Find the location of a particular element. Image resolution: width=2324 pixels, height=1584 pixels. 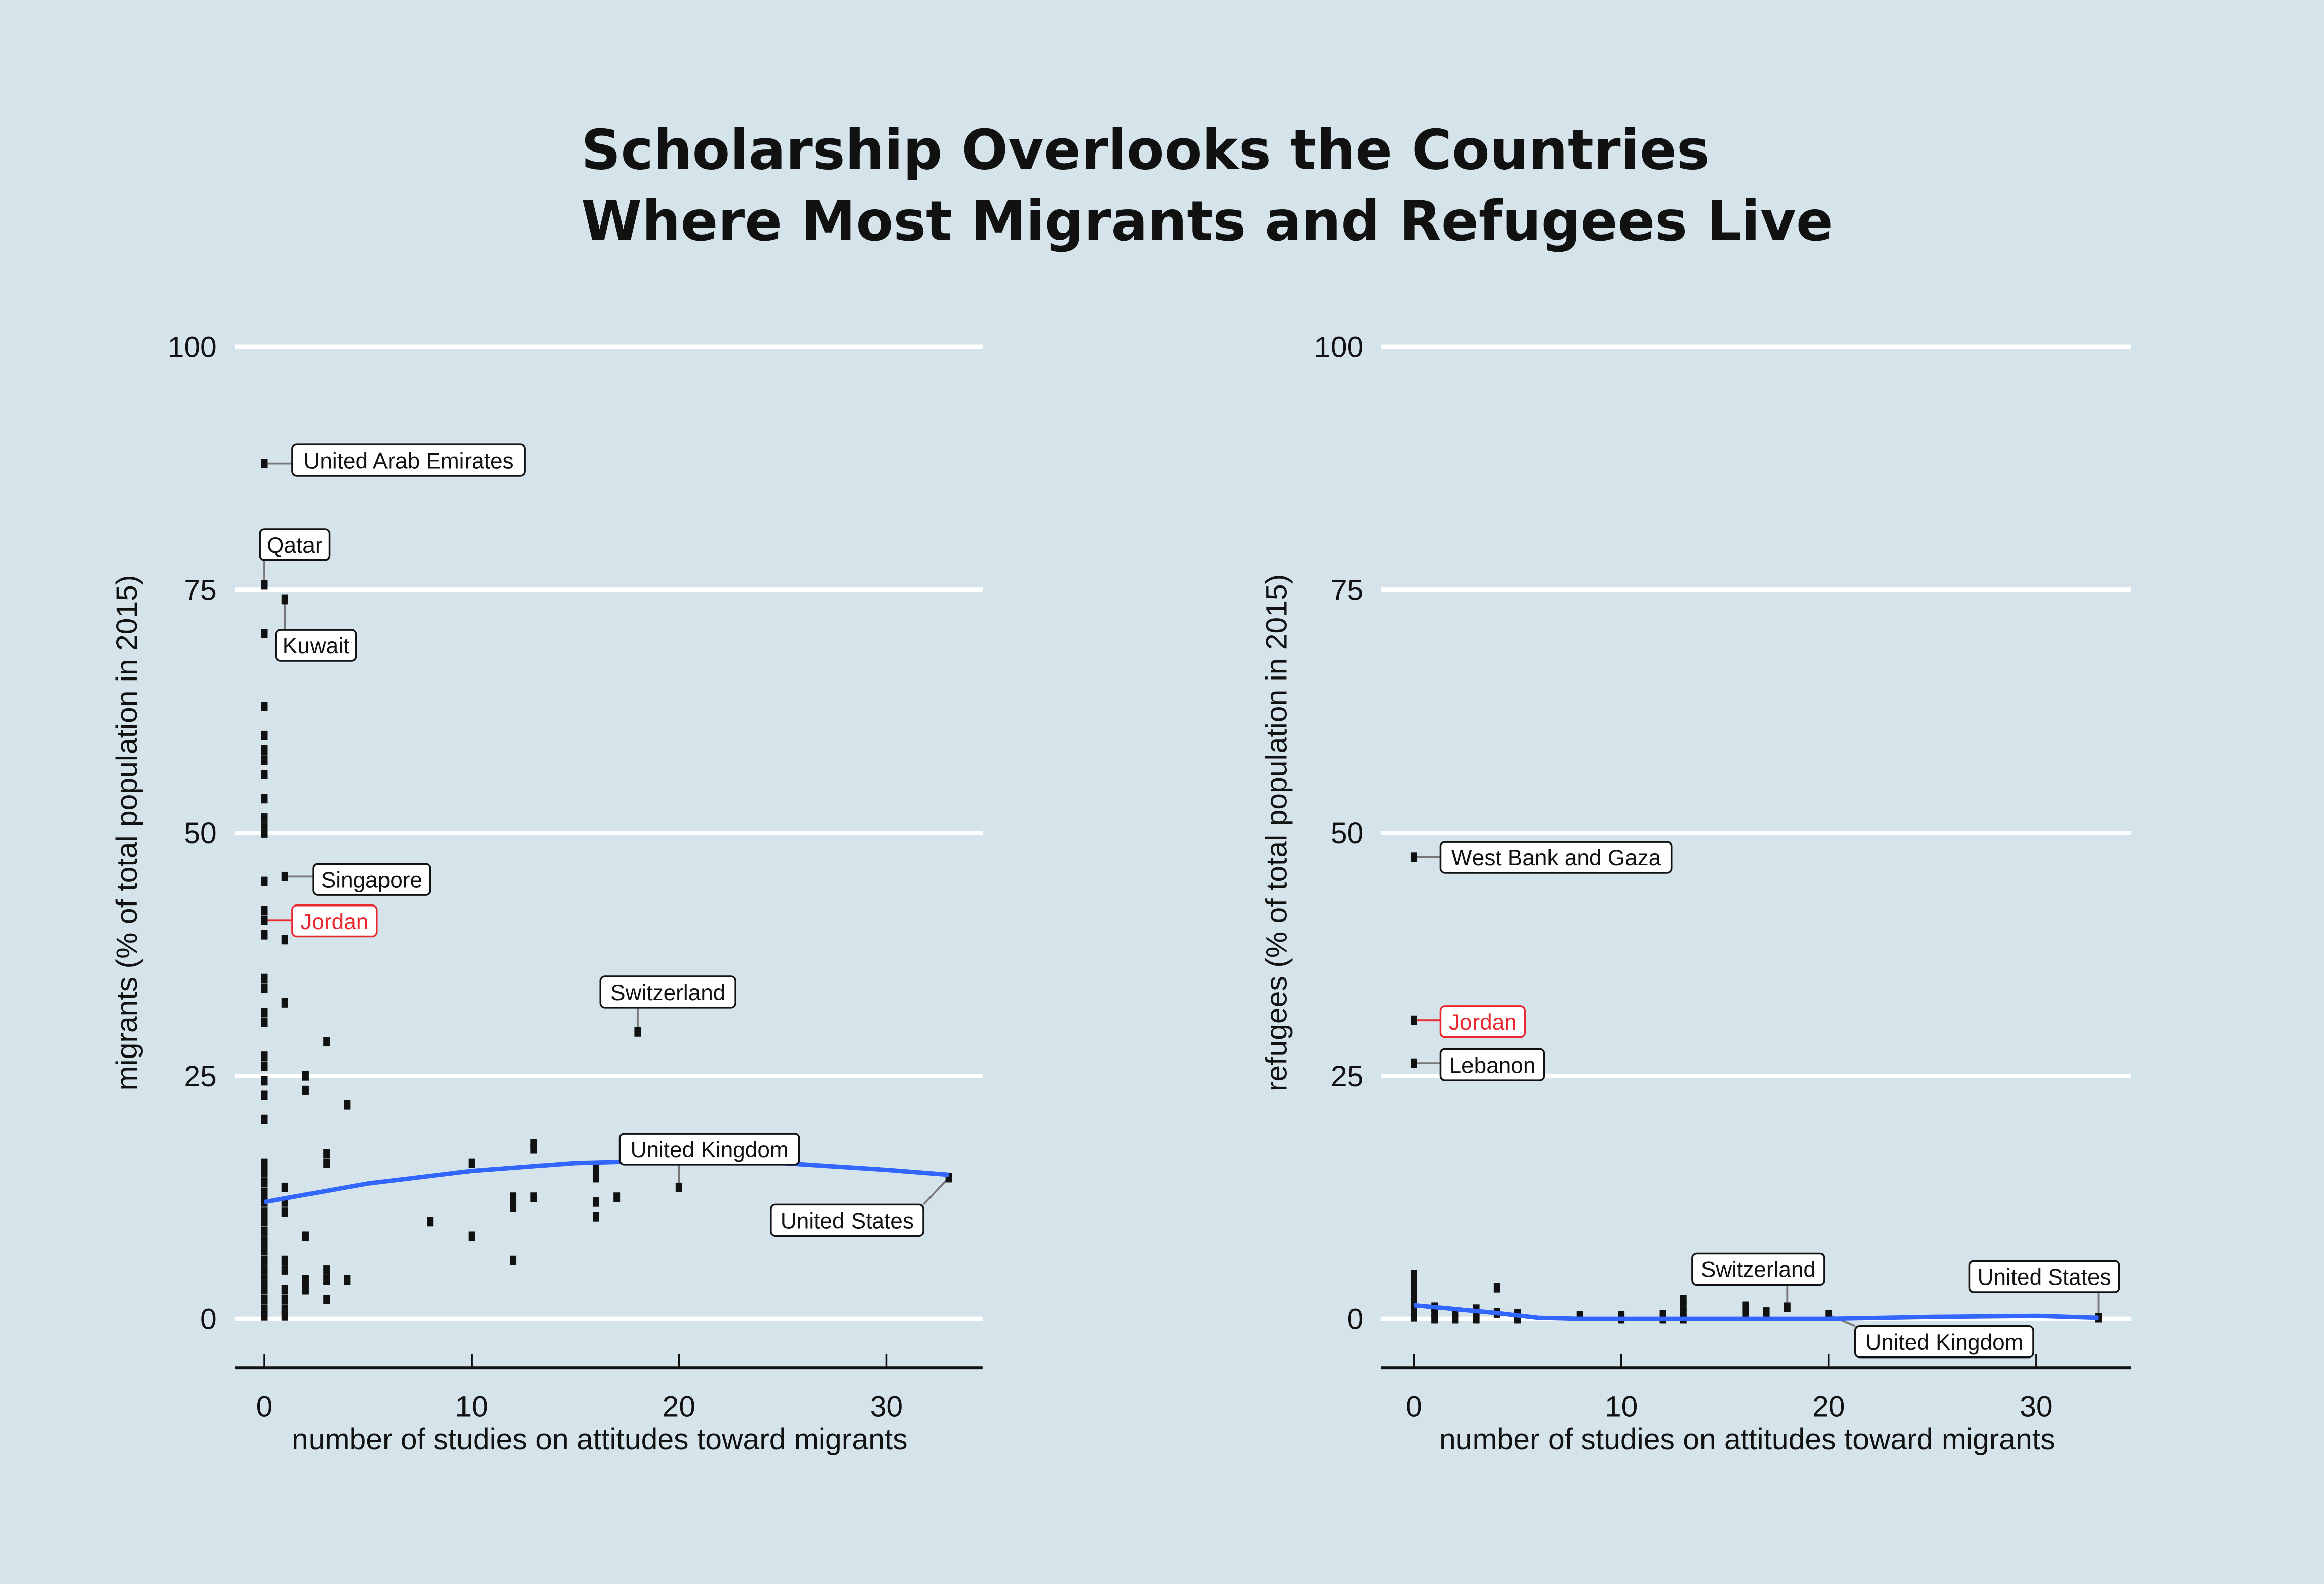

chart-title-line1: Scholarship Overlooks the Countries is located at coordinates (1145, 150).